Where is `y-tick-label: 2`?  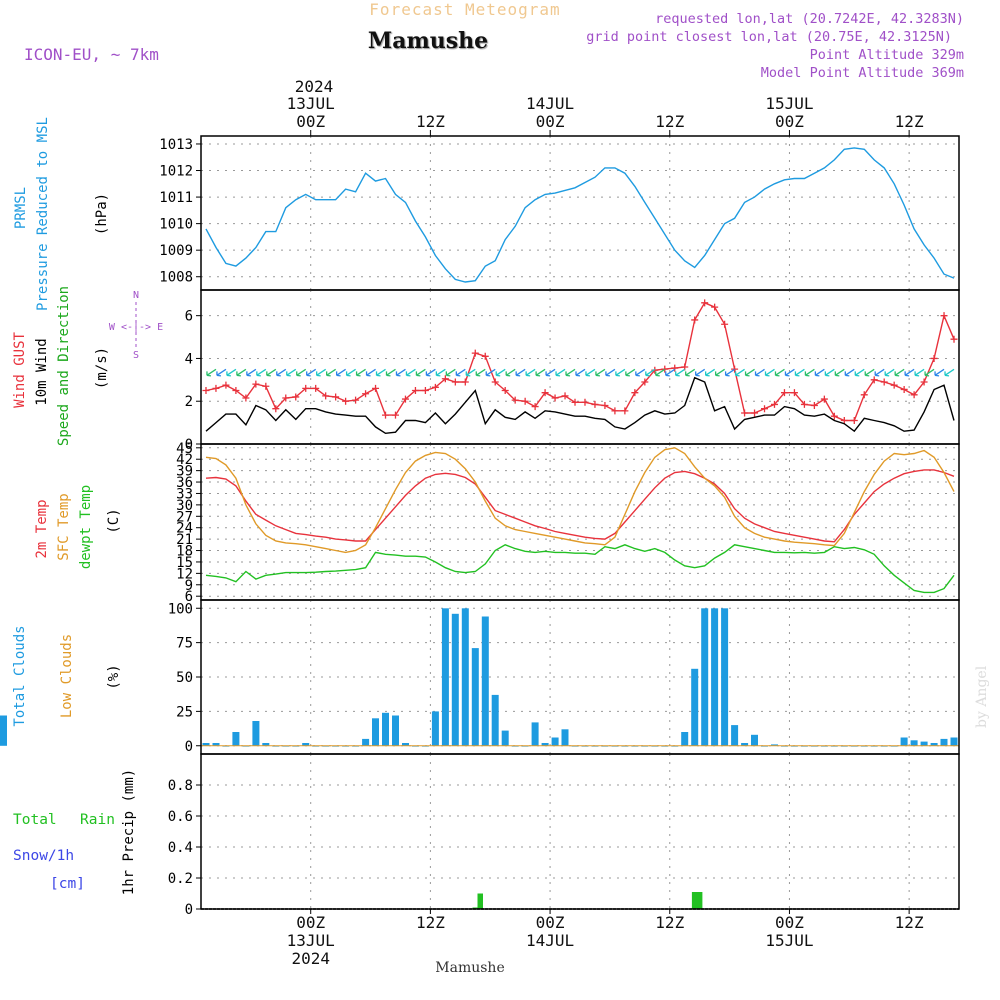 y-tick-label: 2 is located at coordinates (189, 402).